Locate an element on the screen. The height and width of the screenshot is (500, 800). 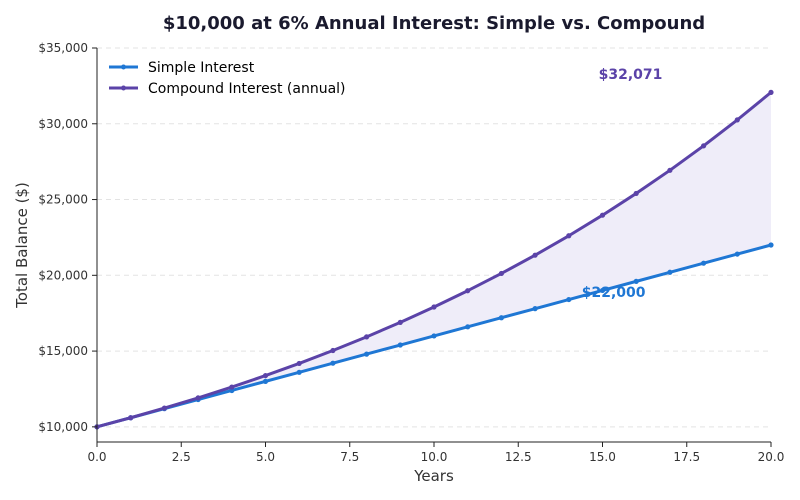
x-tick-label-6: 15.0 is located at coordinates (602, 457).